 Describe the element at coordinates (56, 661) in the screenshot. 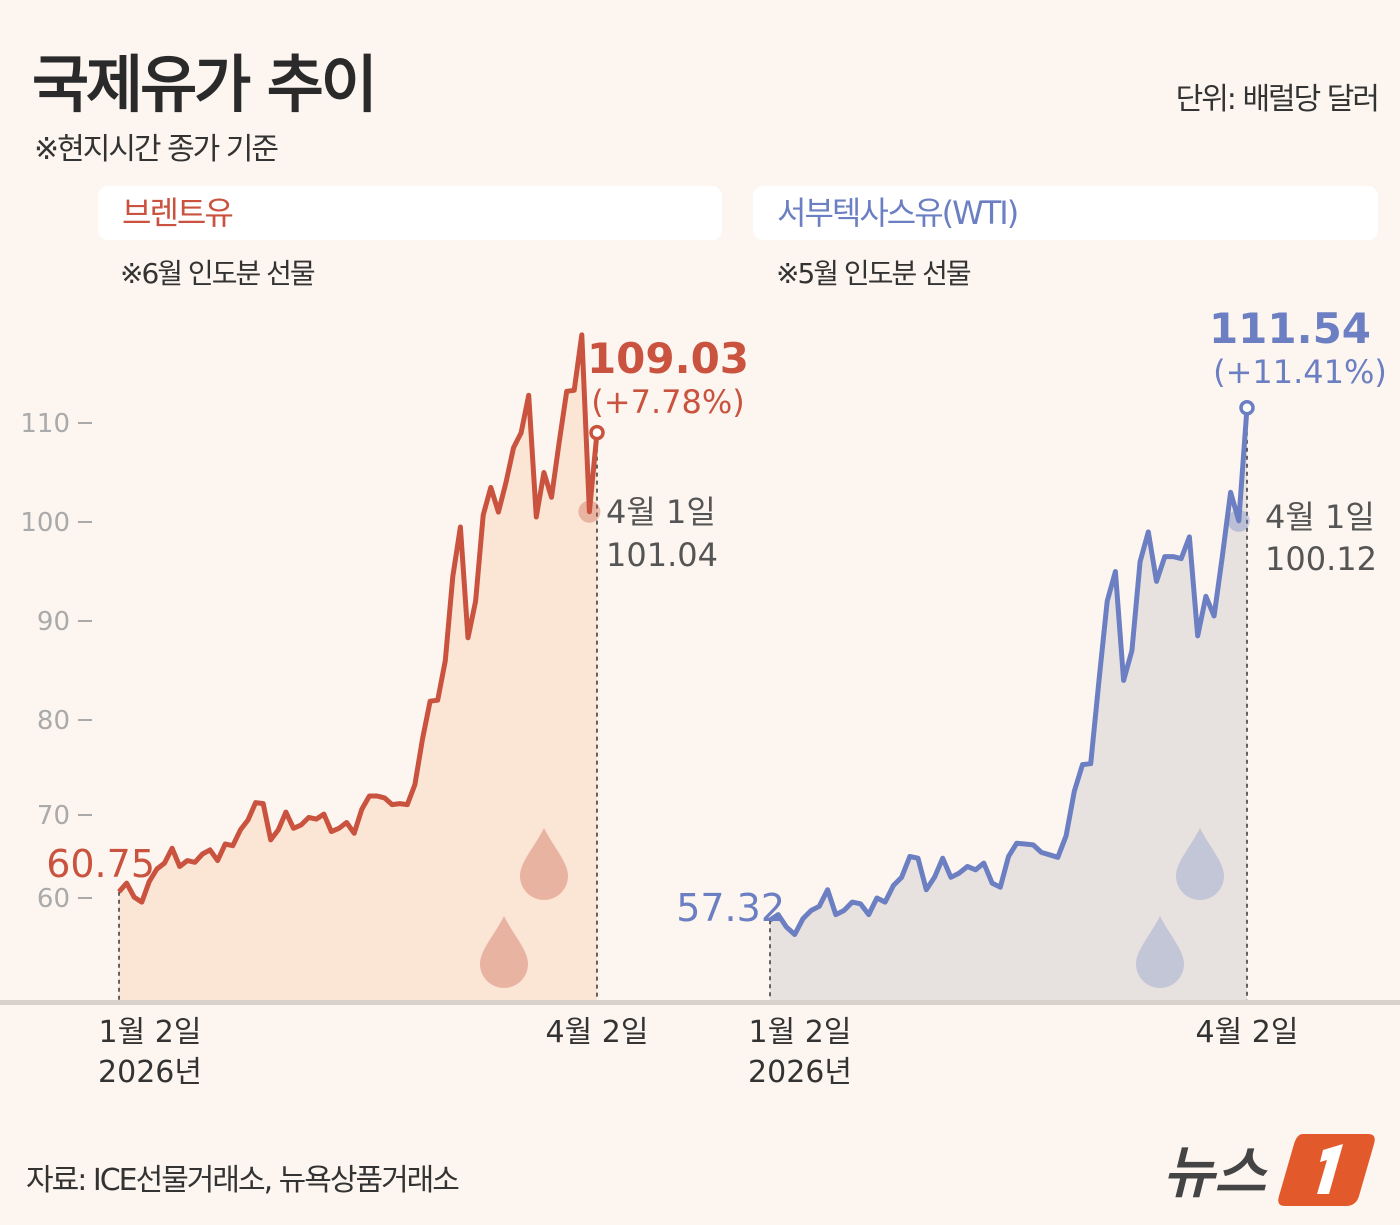

I see `y-axis: 60 70 80 90 100 110` at that location.